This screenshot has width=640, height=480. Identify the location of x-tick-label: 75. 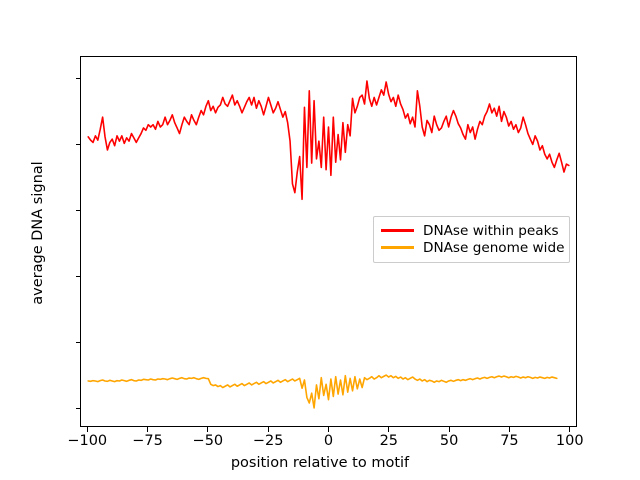
(509, 441).